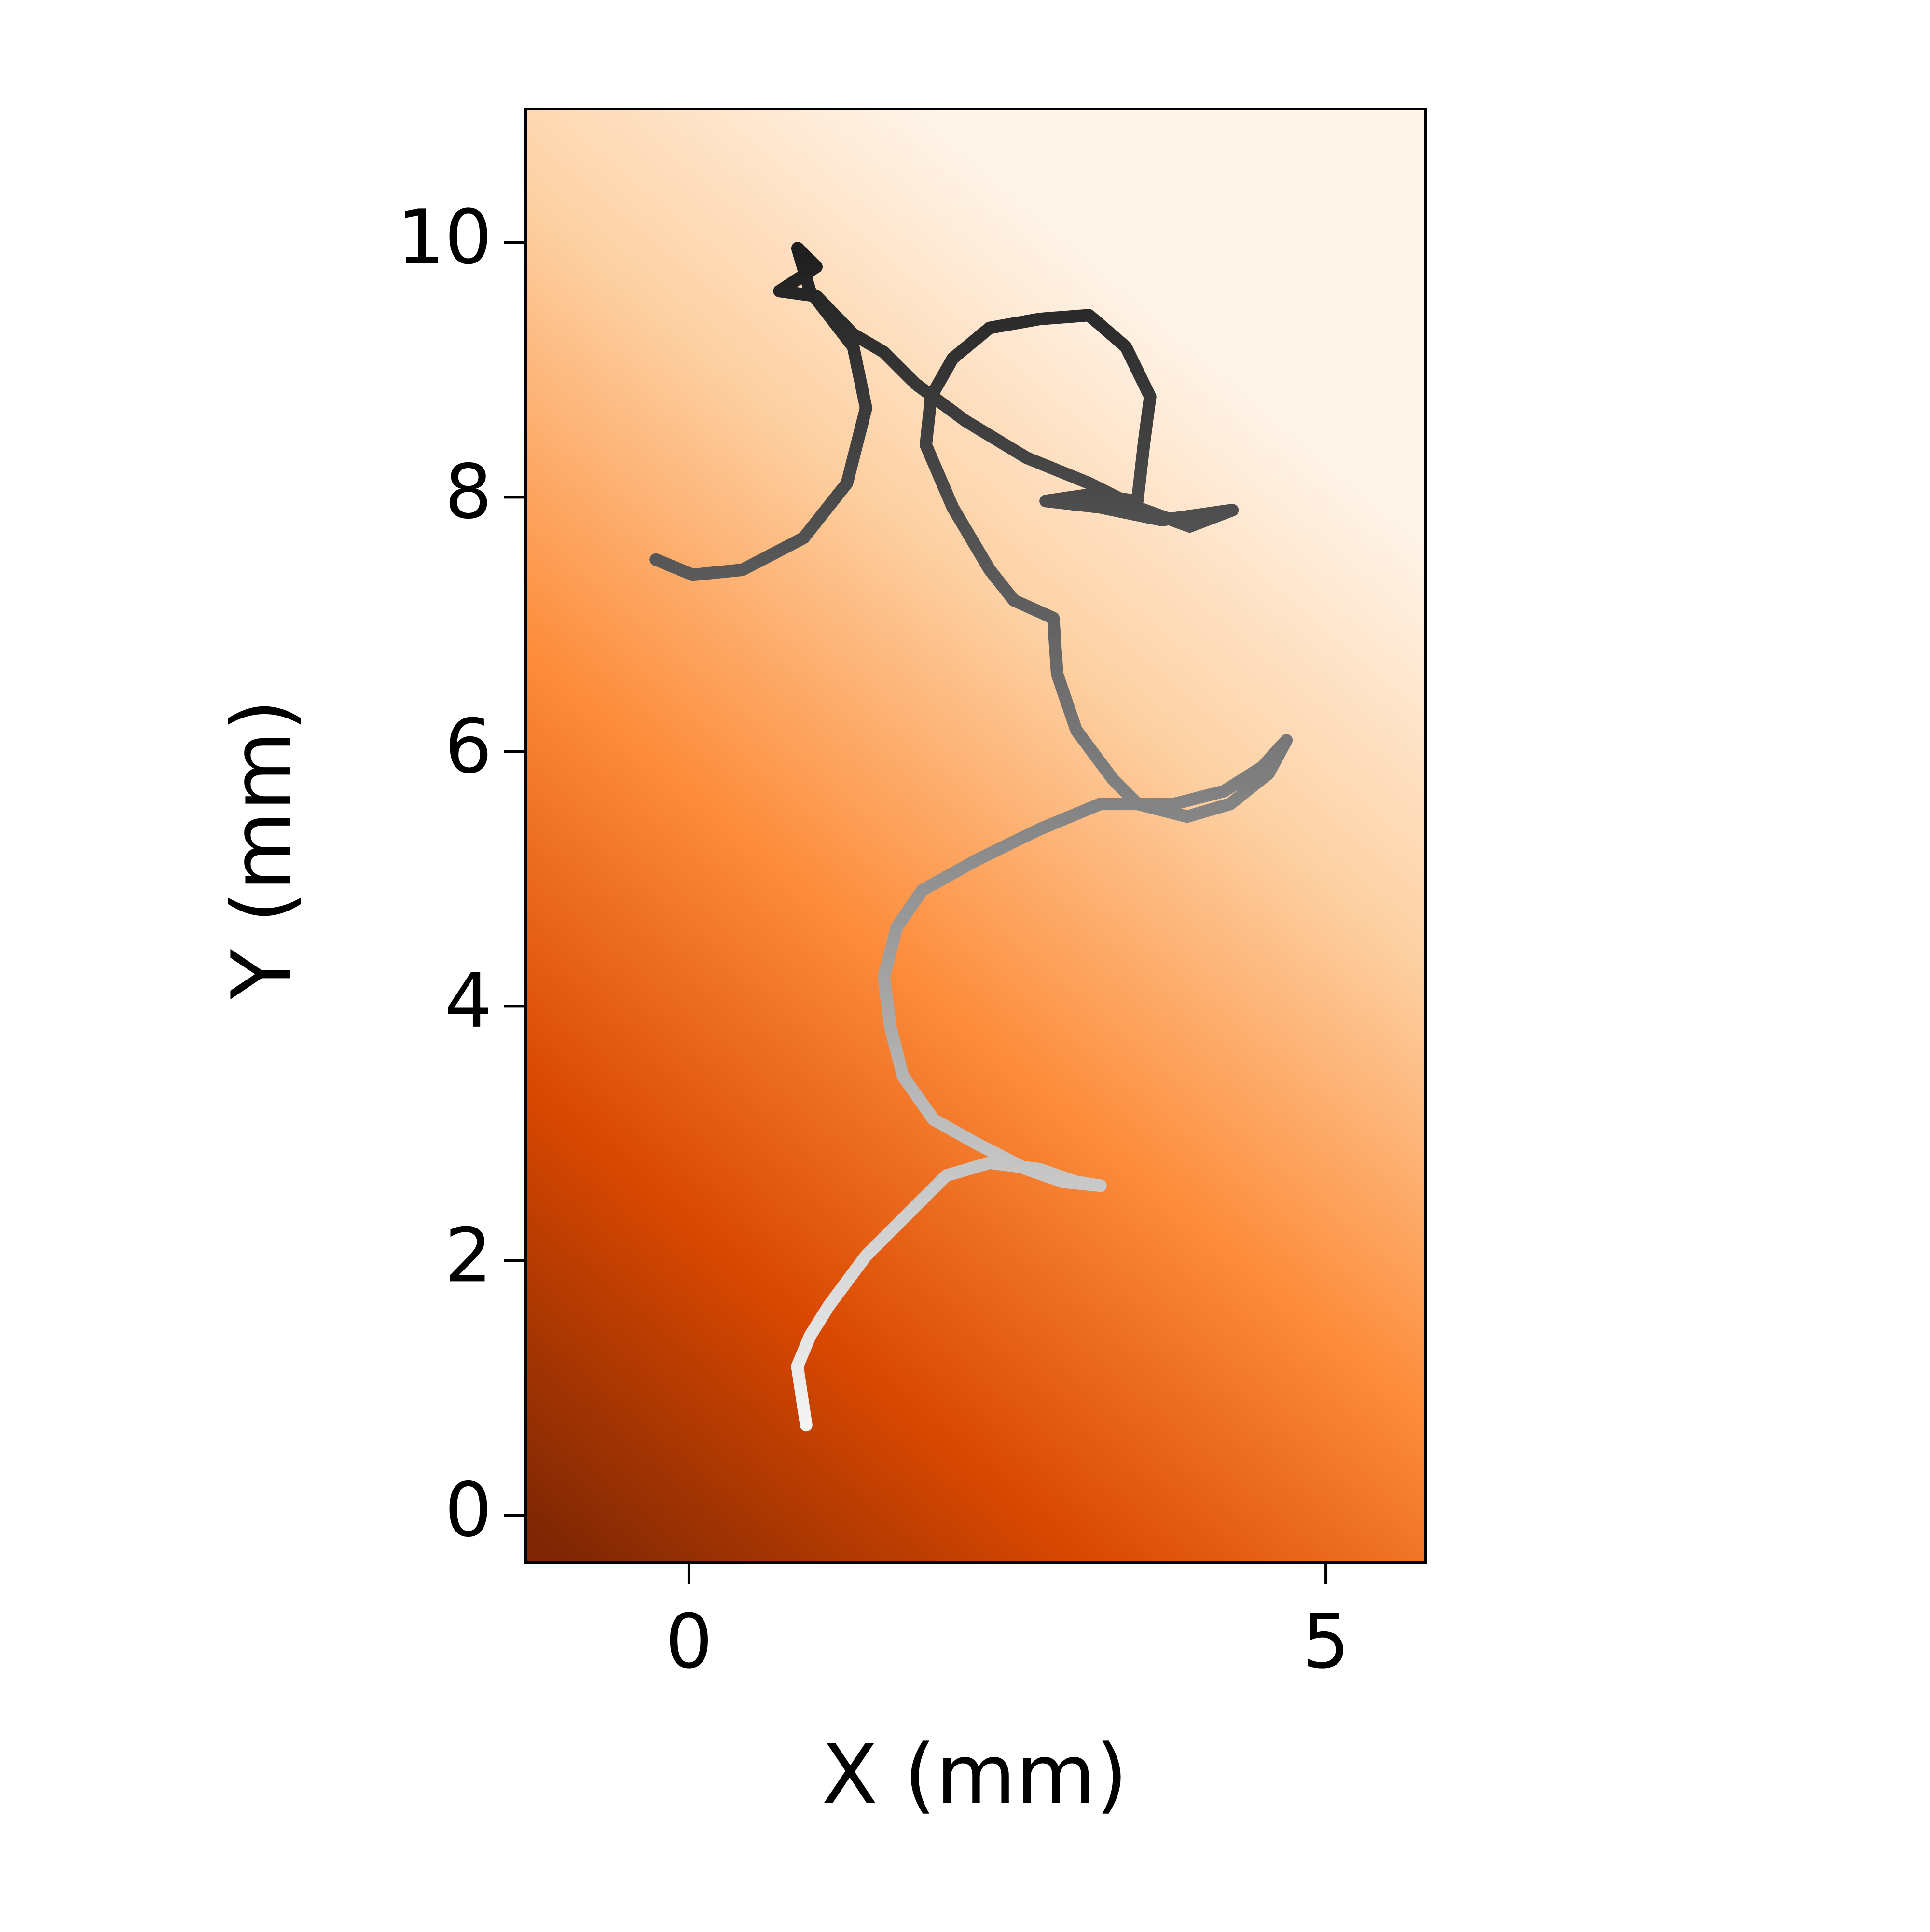  I want to click on y-tick-label: 6, so click(468, 746).